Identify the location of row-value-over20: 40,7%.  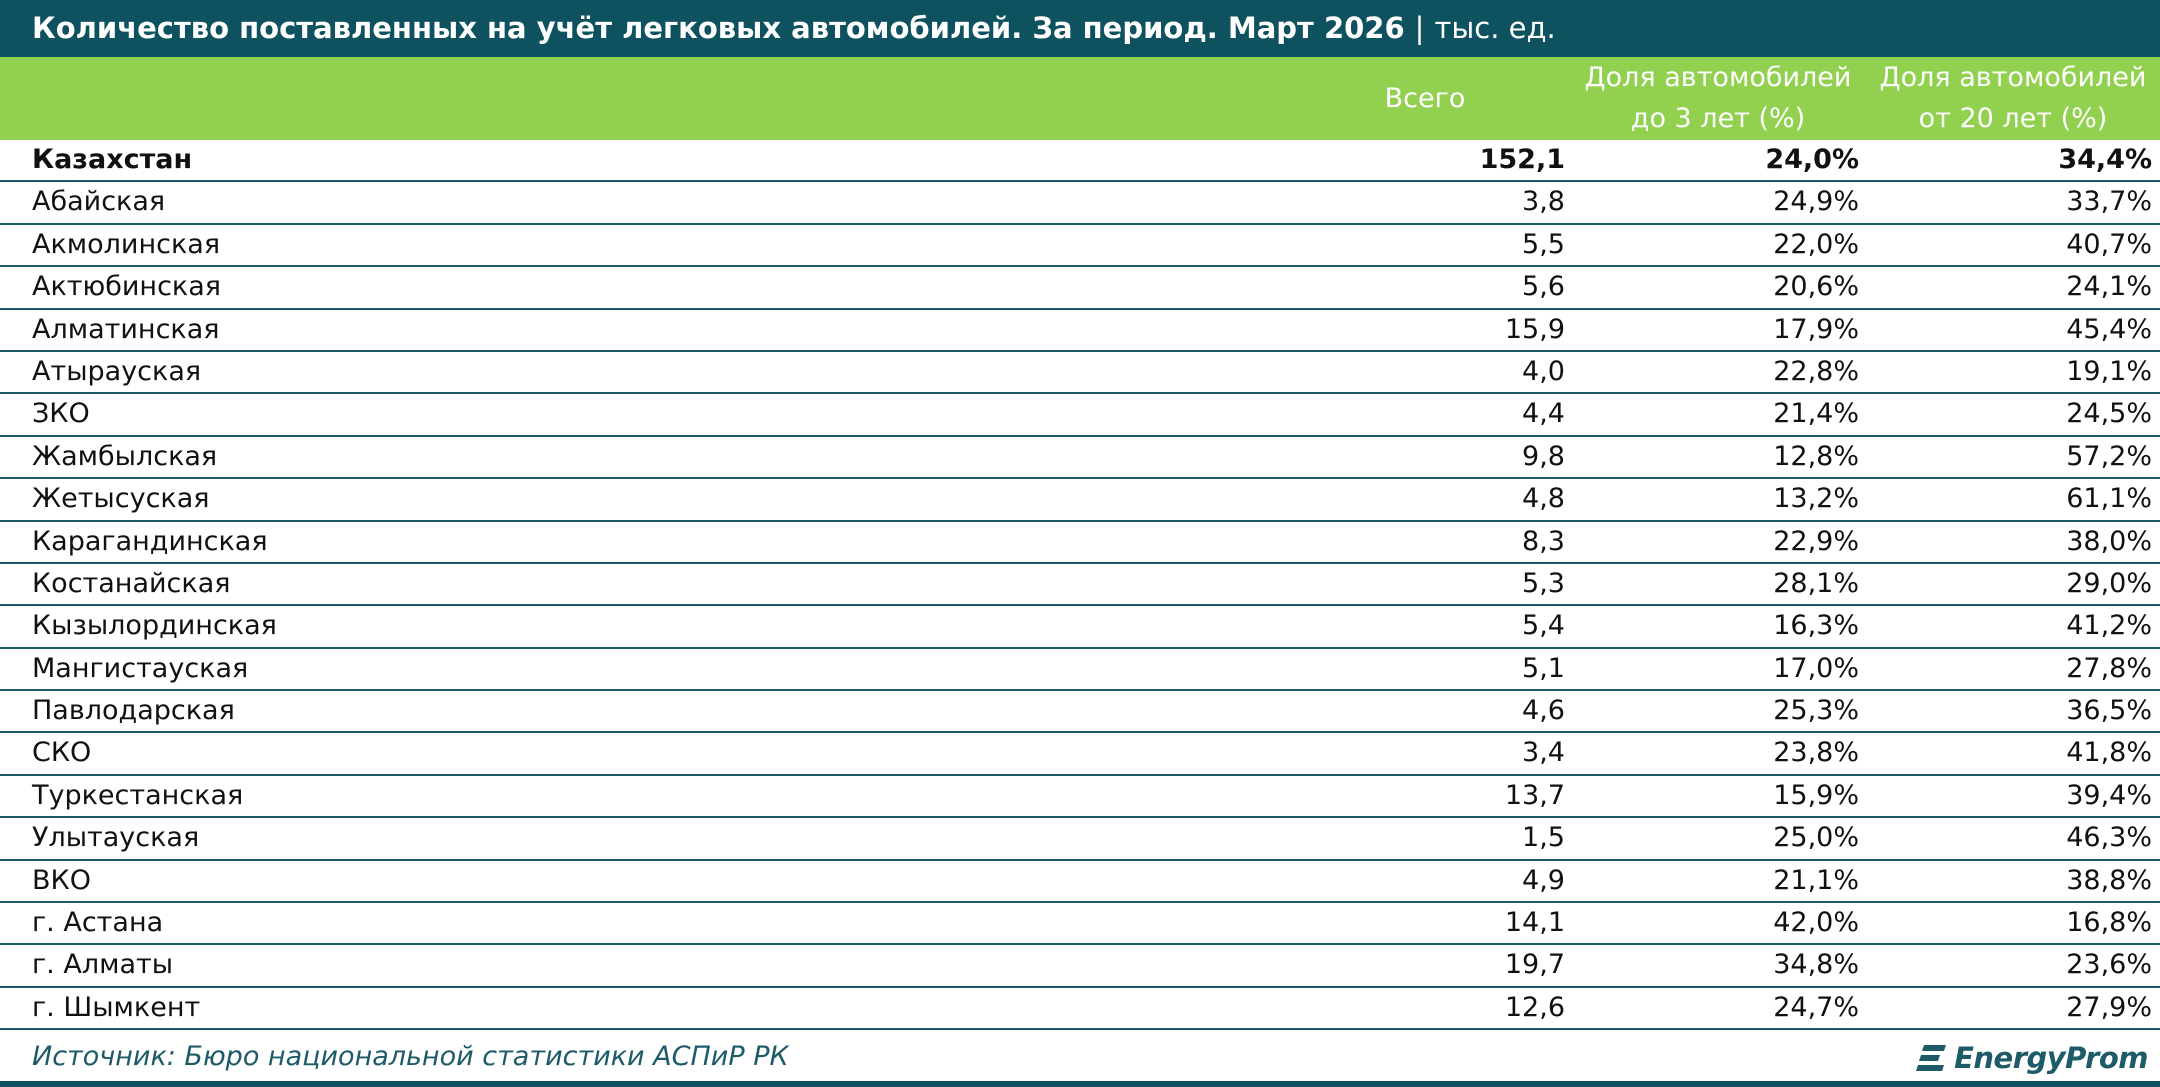
(2109, 244).